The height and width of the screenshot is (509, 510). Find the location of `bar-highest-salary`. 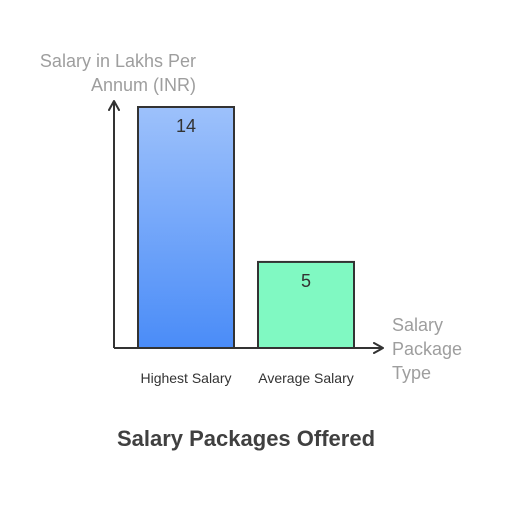

bar-highest-salary is located at coordinates (186, 227).